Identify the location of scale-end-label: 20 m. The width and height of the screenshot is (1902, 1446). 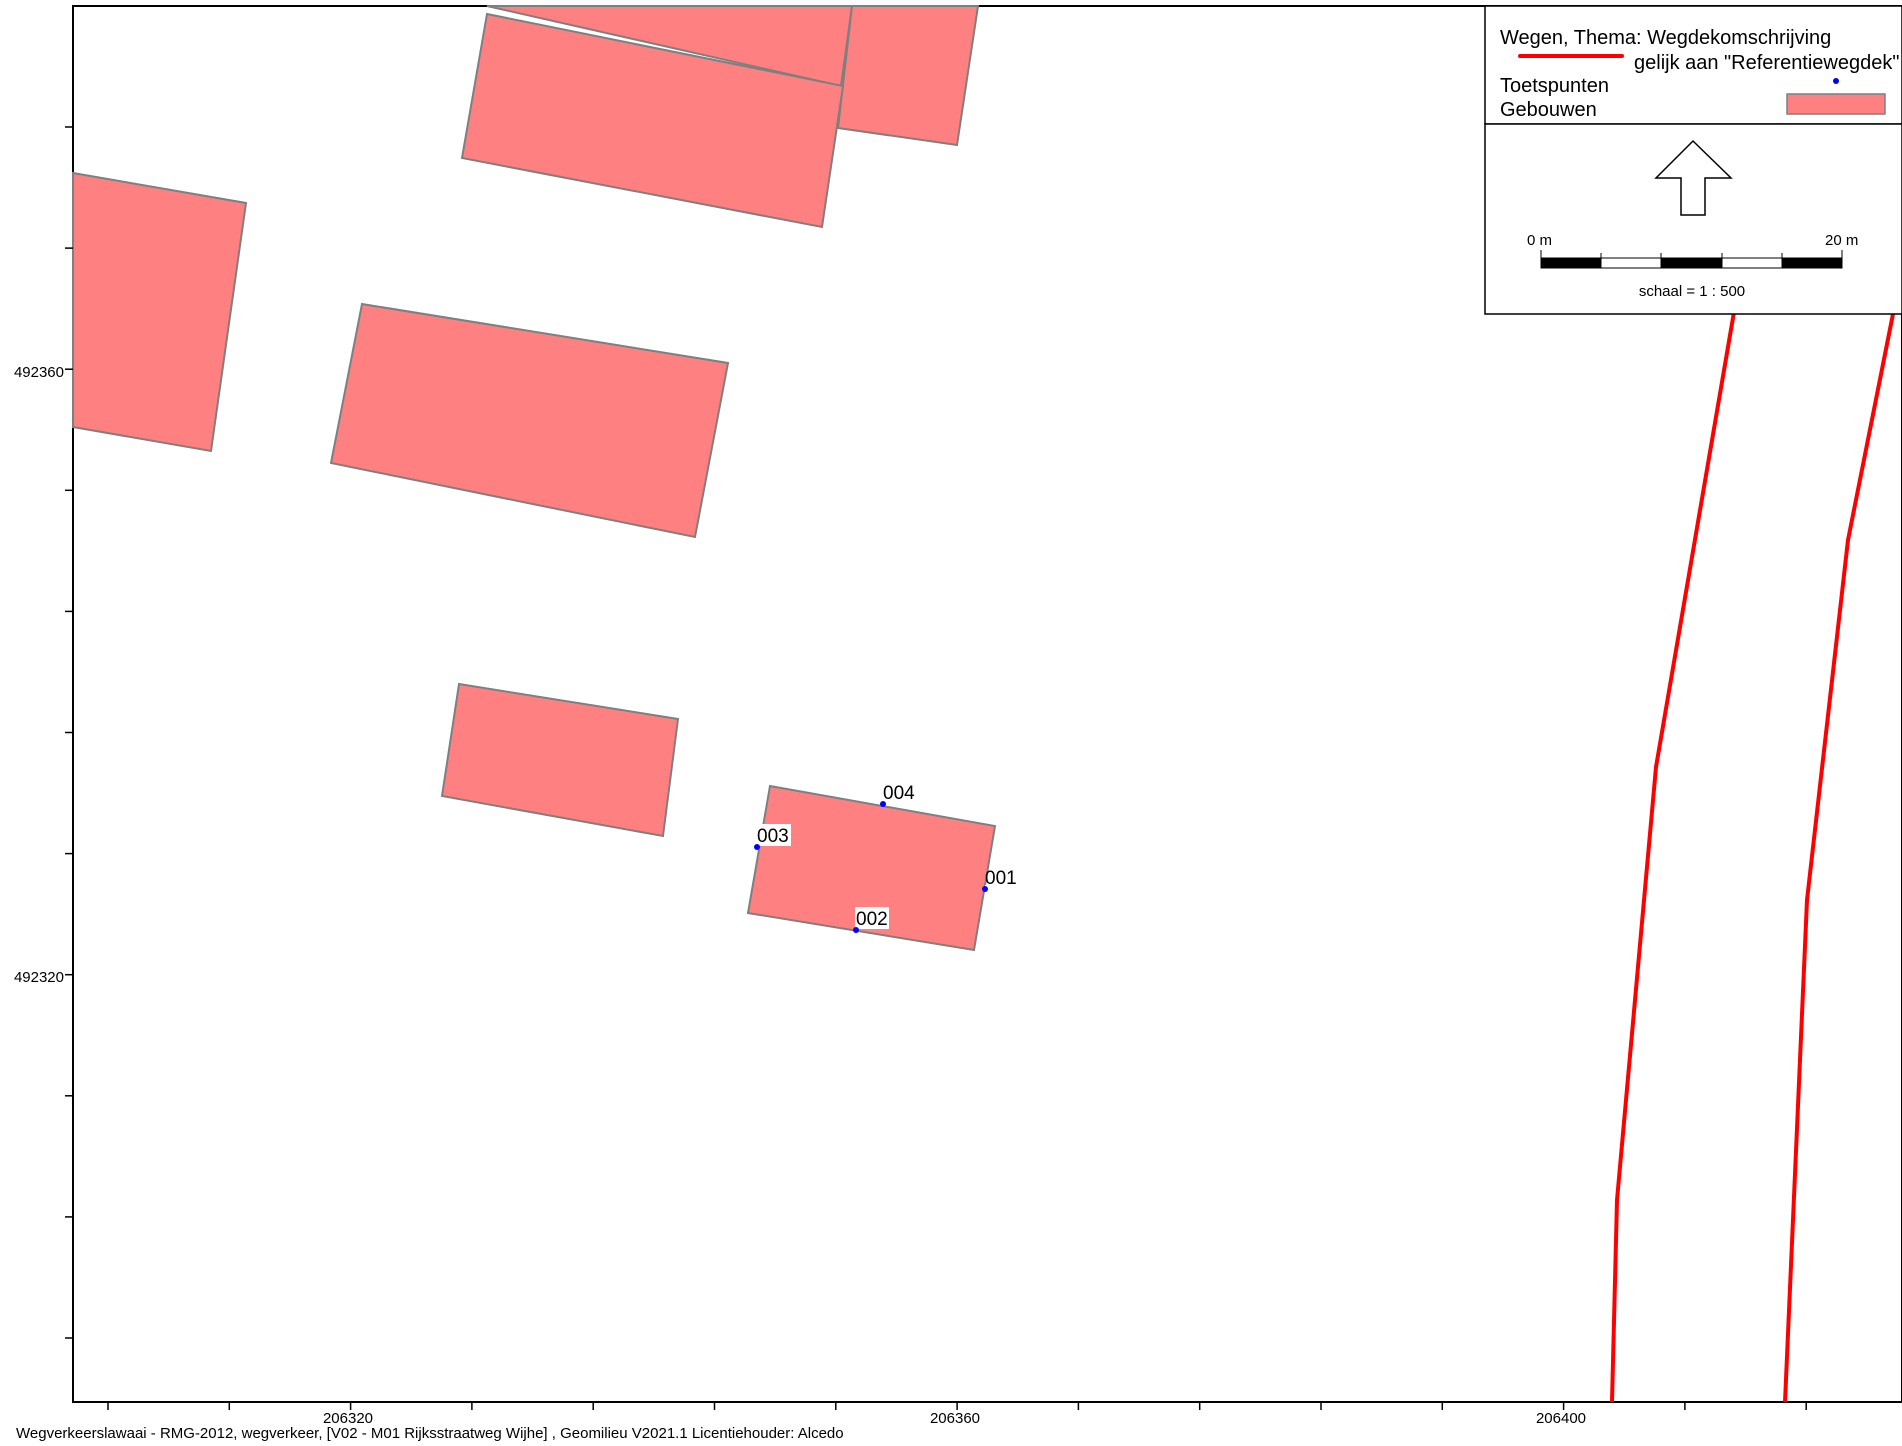
(1841, 240).